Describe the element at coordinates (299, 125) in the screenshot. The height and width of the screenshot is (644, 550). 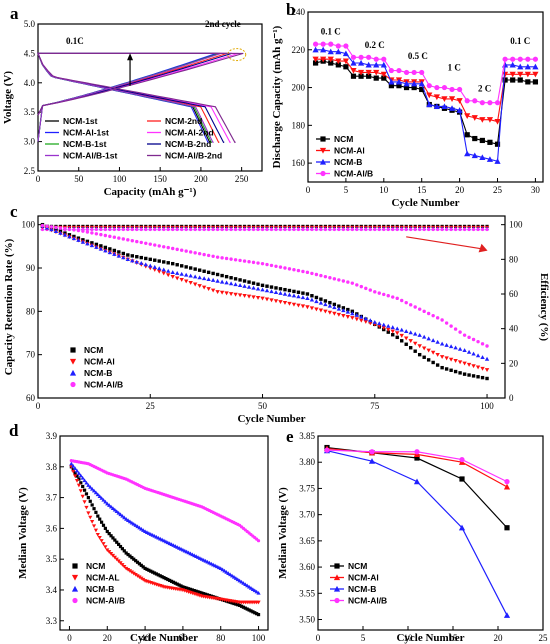
I see `y-tick-label: 180` at that location.